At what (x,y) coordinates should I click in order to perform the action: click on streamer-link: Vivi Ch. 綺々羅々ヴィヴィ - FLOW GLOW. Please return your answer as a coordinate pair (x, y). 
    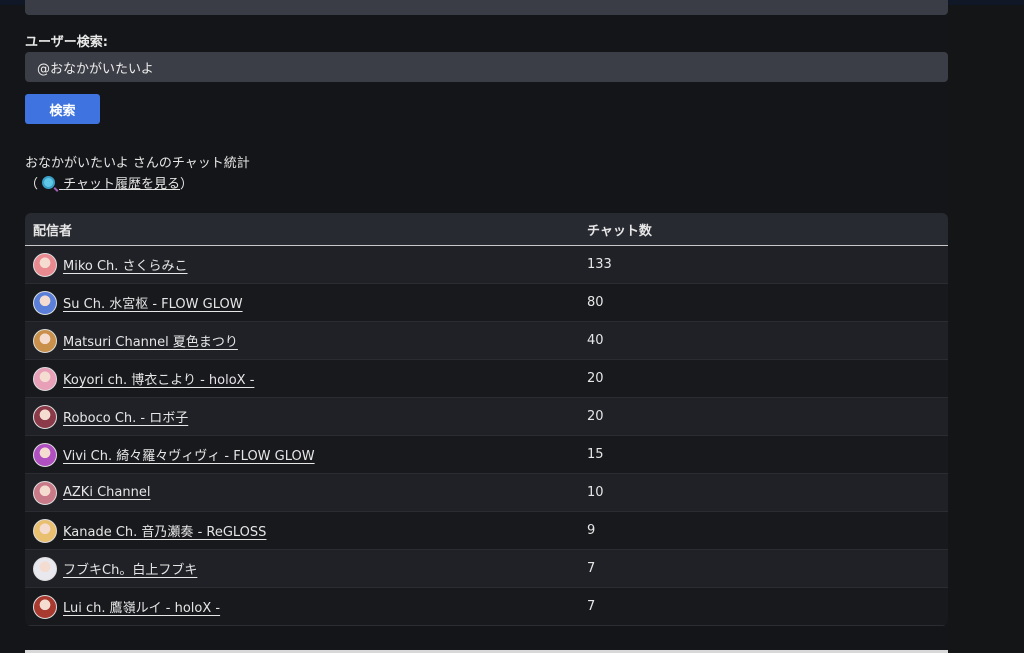
    Looking at the image, I should click on (189, 456).